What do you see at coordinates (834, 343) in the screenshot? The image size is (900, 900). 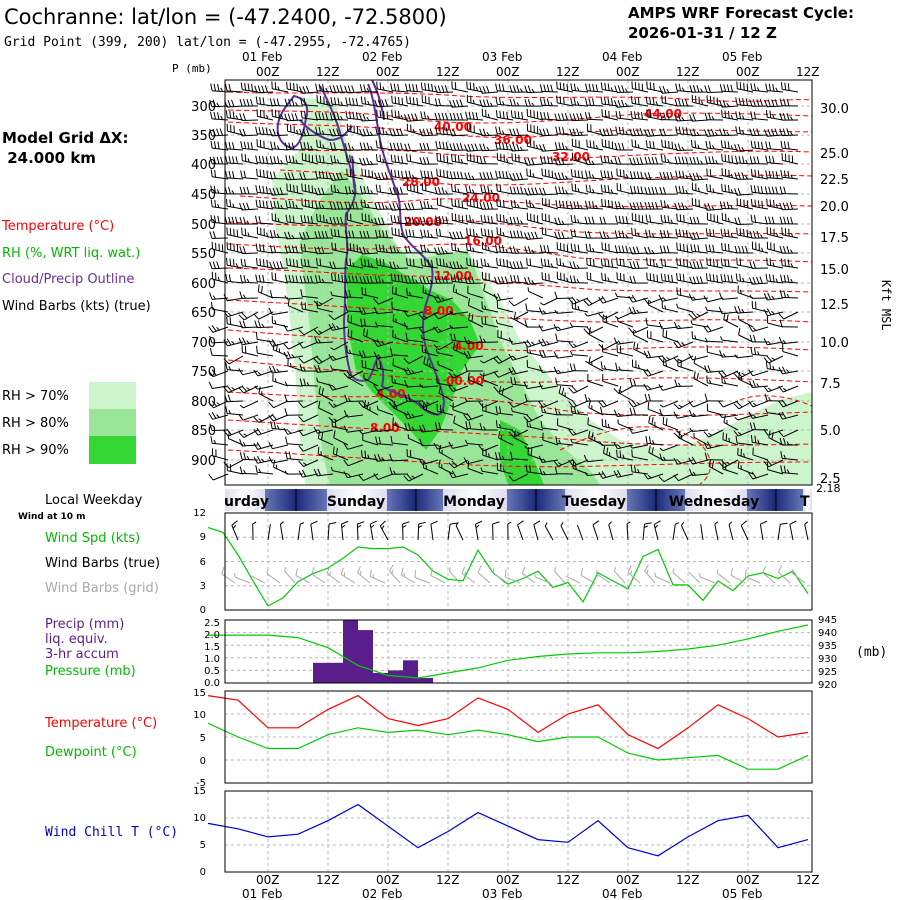 I see `height-tick: 10.0` at bounding box center [834, 343].